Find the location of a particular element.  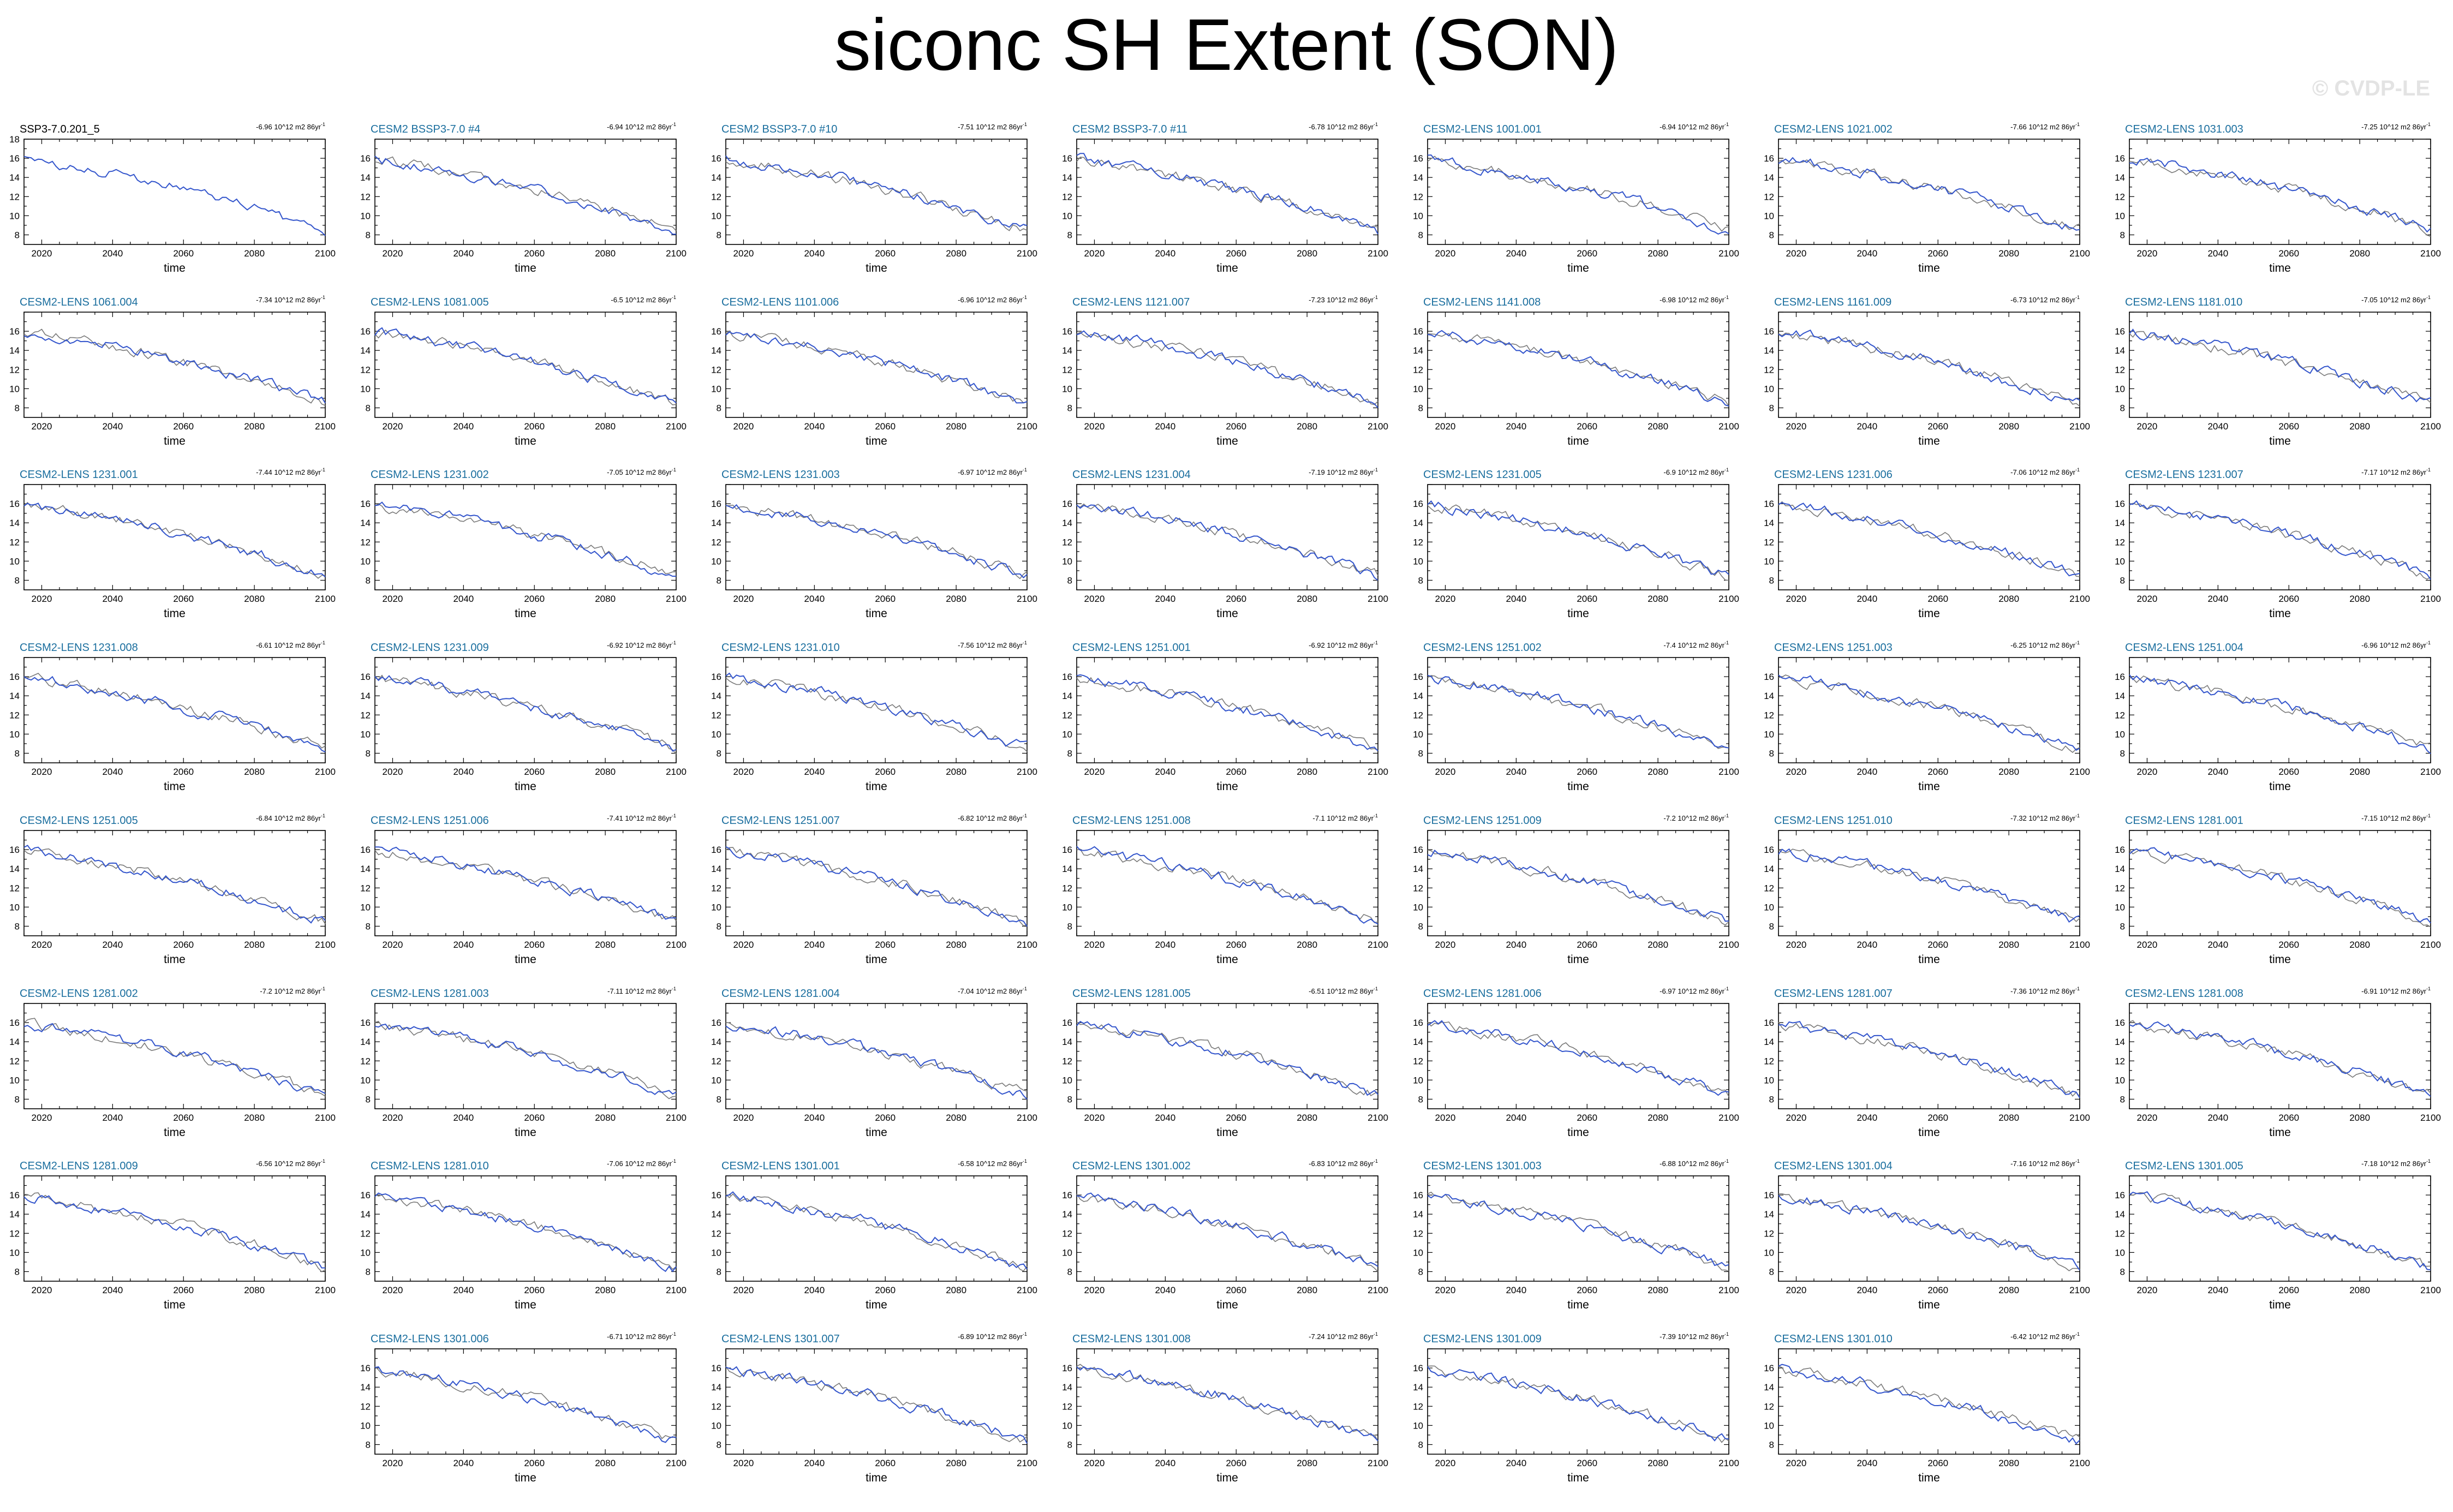

panel-trend-value: -6.51 10^12 m2 86yr is located at coordinates (1341, 991).